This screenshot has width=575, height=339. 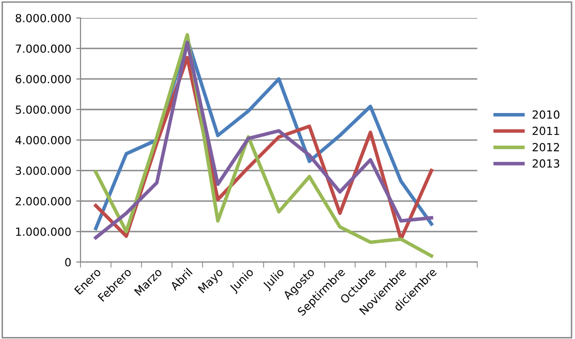 What do you see at coordinates (43, 48) in the screenshot?
I see `y-tick-label: 7.000.000` at bounding box center [43, 48].